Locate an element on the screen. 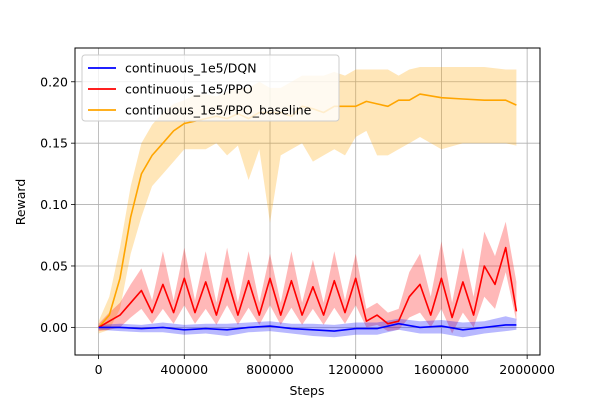 This screenshot has width=600, height=400. y-tick-label: 0.20 is located at coordinates (54, 81).